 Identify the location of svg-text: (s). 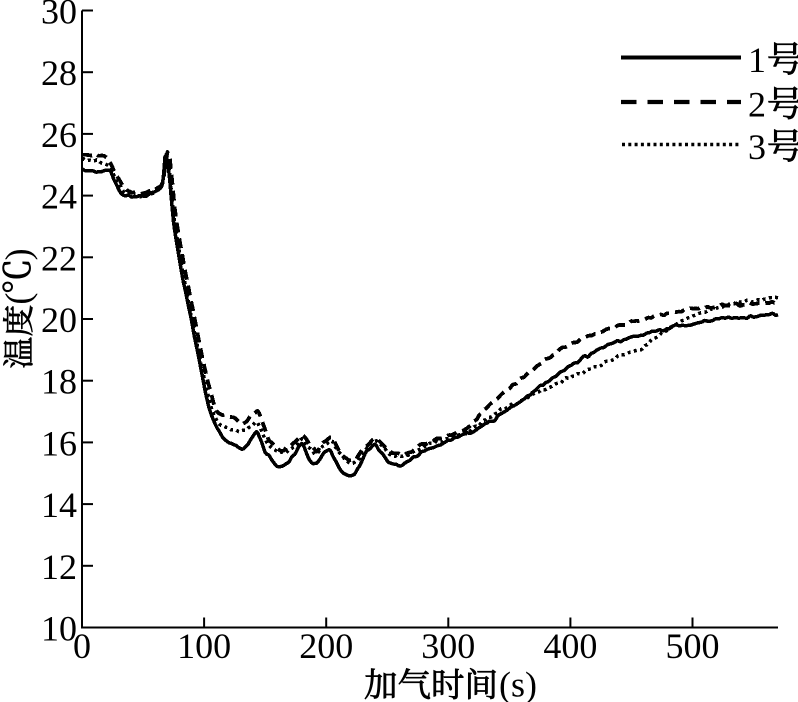
(518, 683).